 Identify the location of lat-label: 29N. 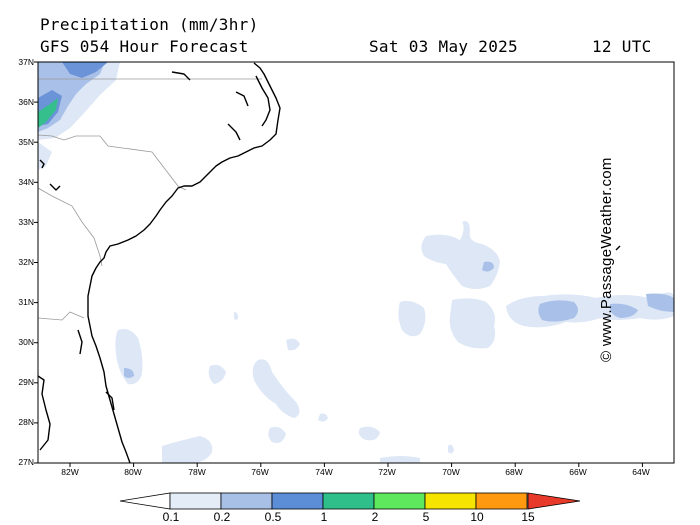
(26, 382).